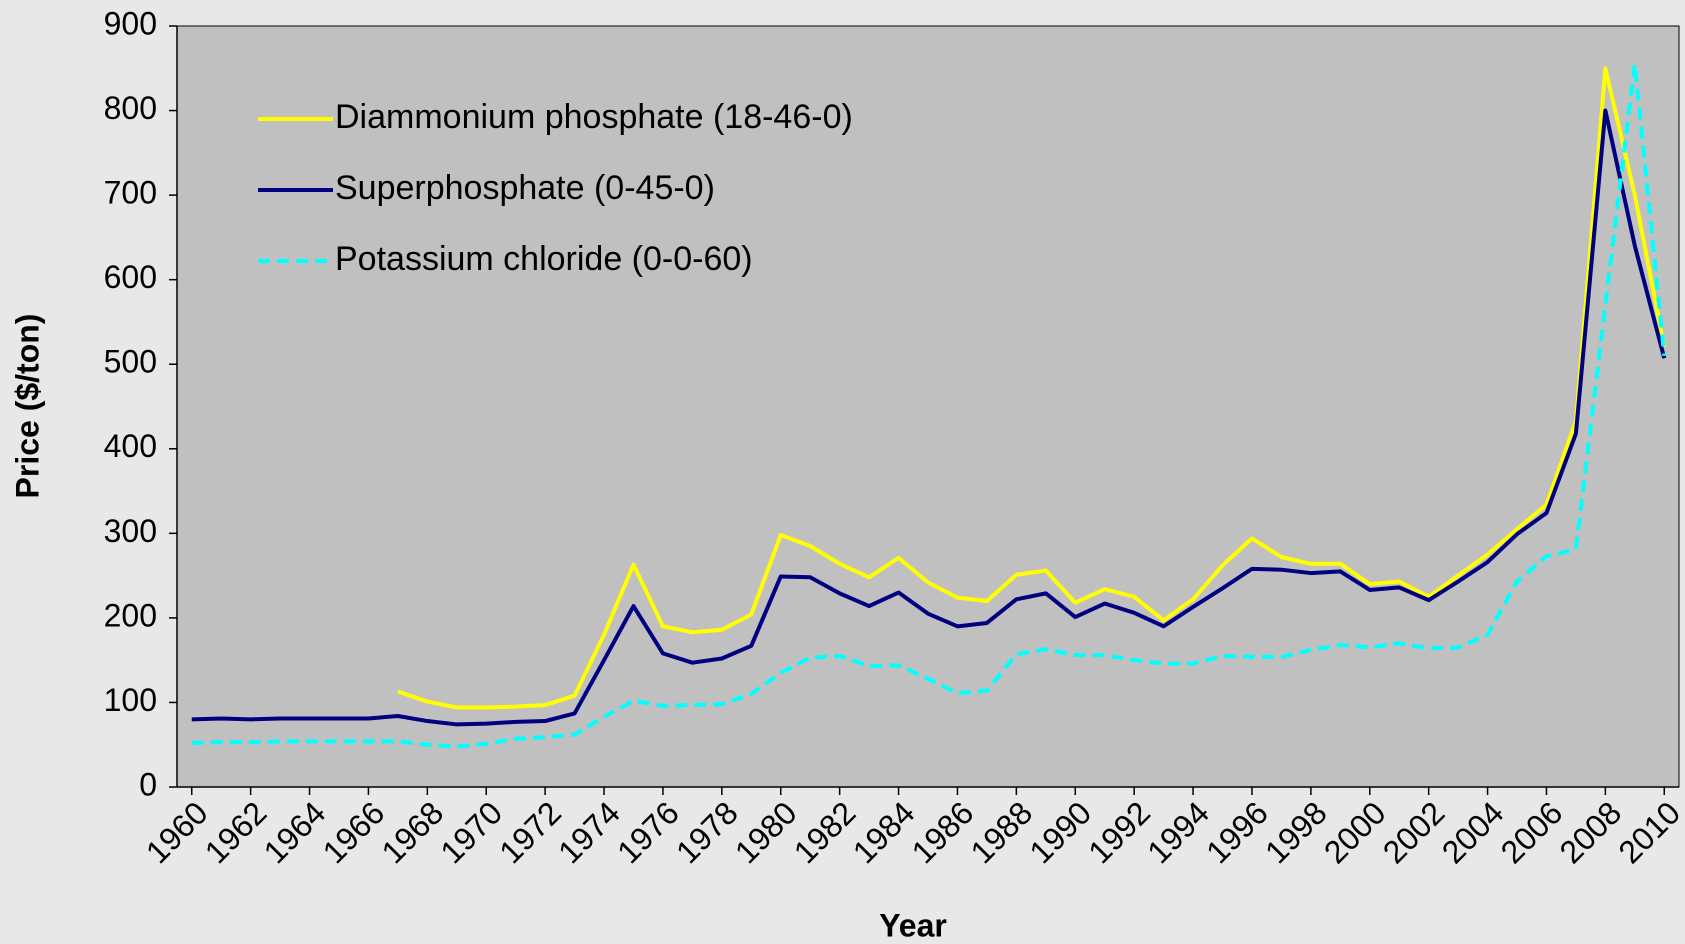 The image size is (1685, 944). I want to click on legend-label: Superphosphate (0-45-0), so click(525, 188).